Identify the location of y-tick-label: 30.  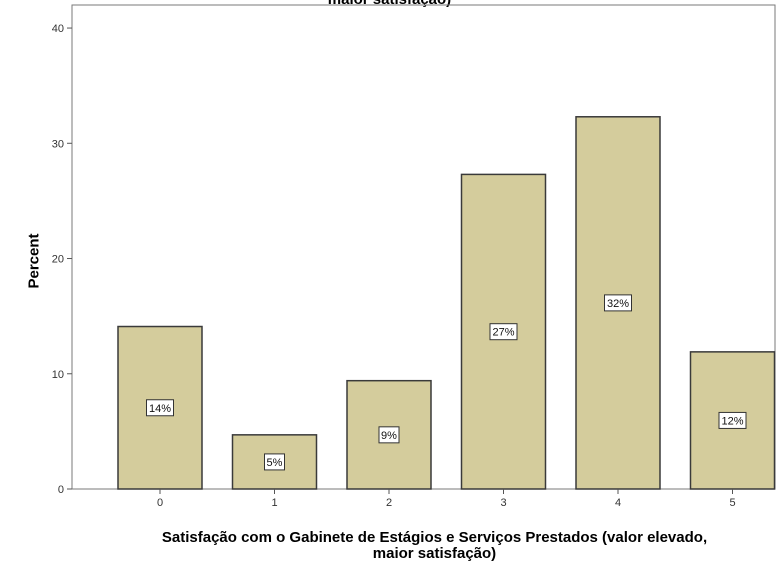
(58, 144).